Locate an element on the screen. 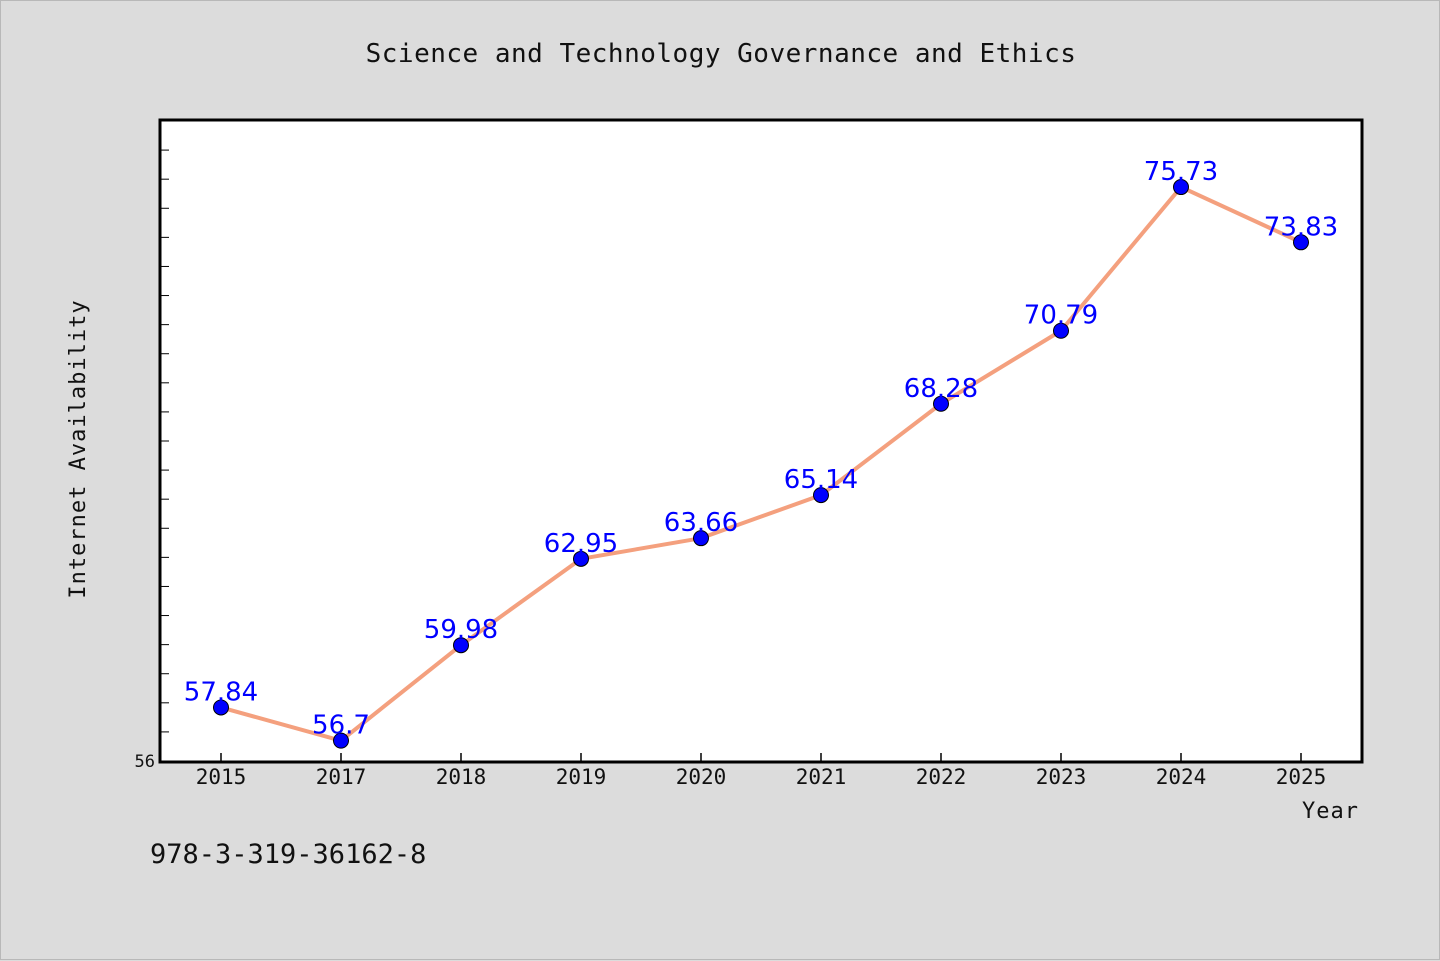 This screenshot has width=1440, height=961. x-tick-label: 2024 is located at coordinates (1181, 777).